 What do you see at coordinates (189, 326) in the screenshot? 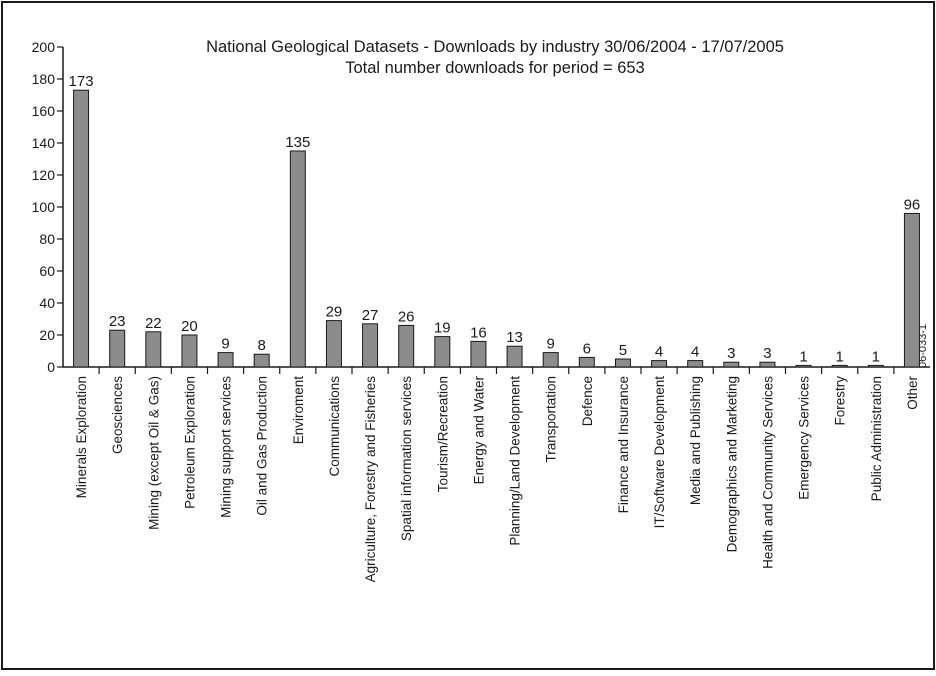
I see `data-label: 20` at bounding box center [189, 326].